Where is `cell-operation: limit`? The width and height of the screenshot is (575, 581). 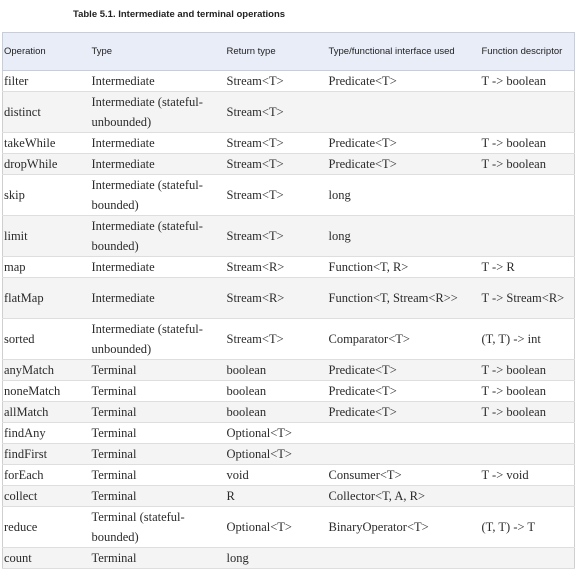 cell-operation: limit is located at coordinates (46, 236).